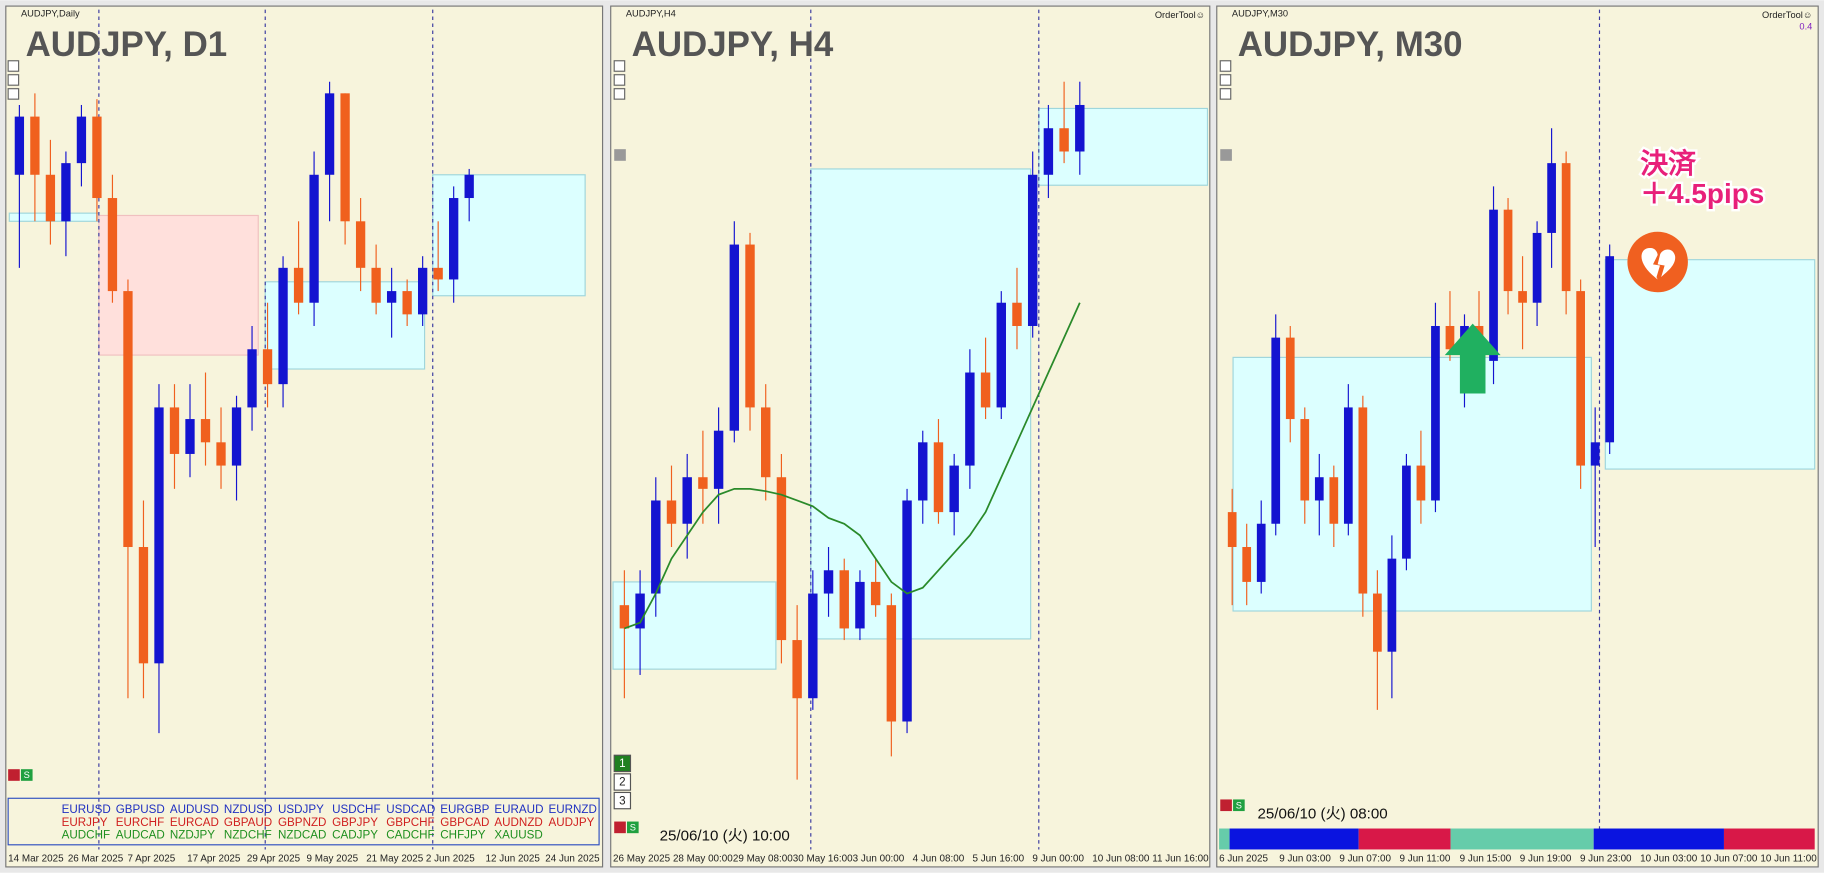  What do you see at coordinates (410, 835) in the screenshot?
I see `symbol-button: CADCHF` at bounding box center [410, 835].